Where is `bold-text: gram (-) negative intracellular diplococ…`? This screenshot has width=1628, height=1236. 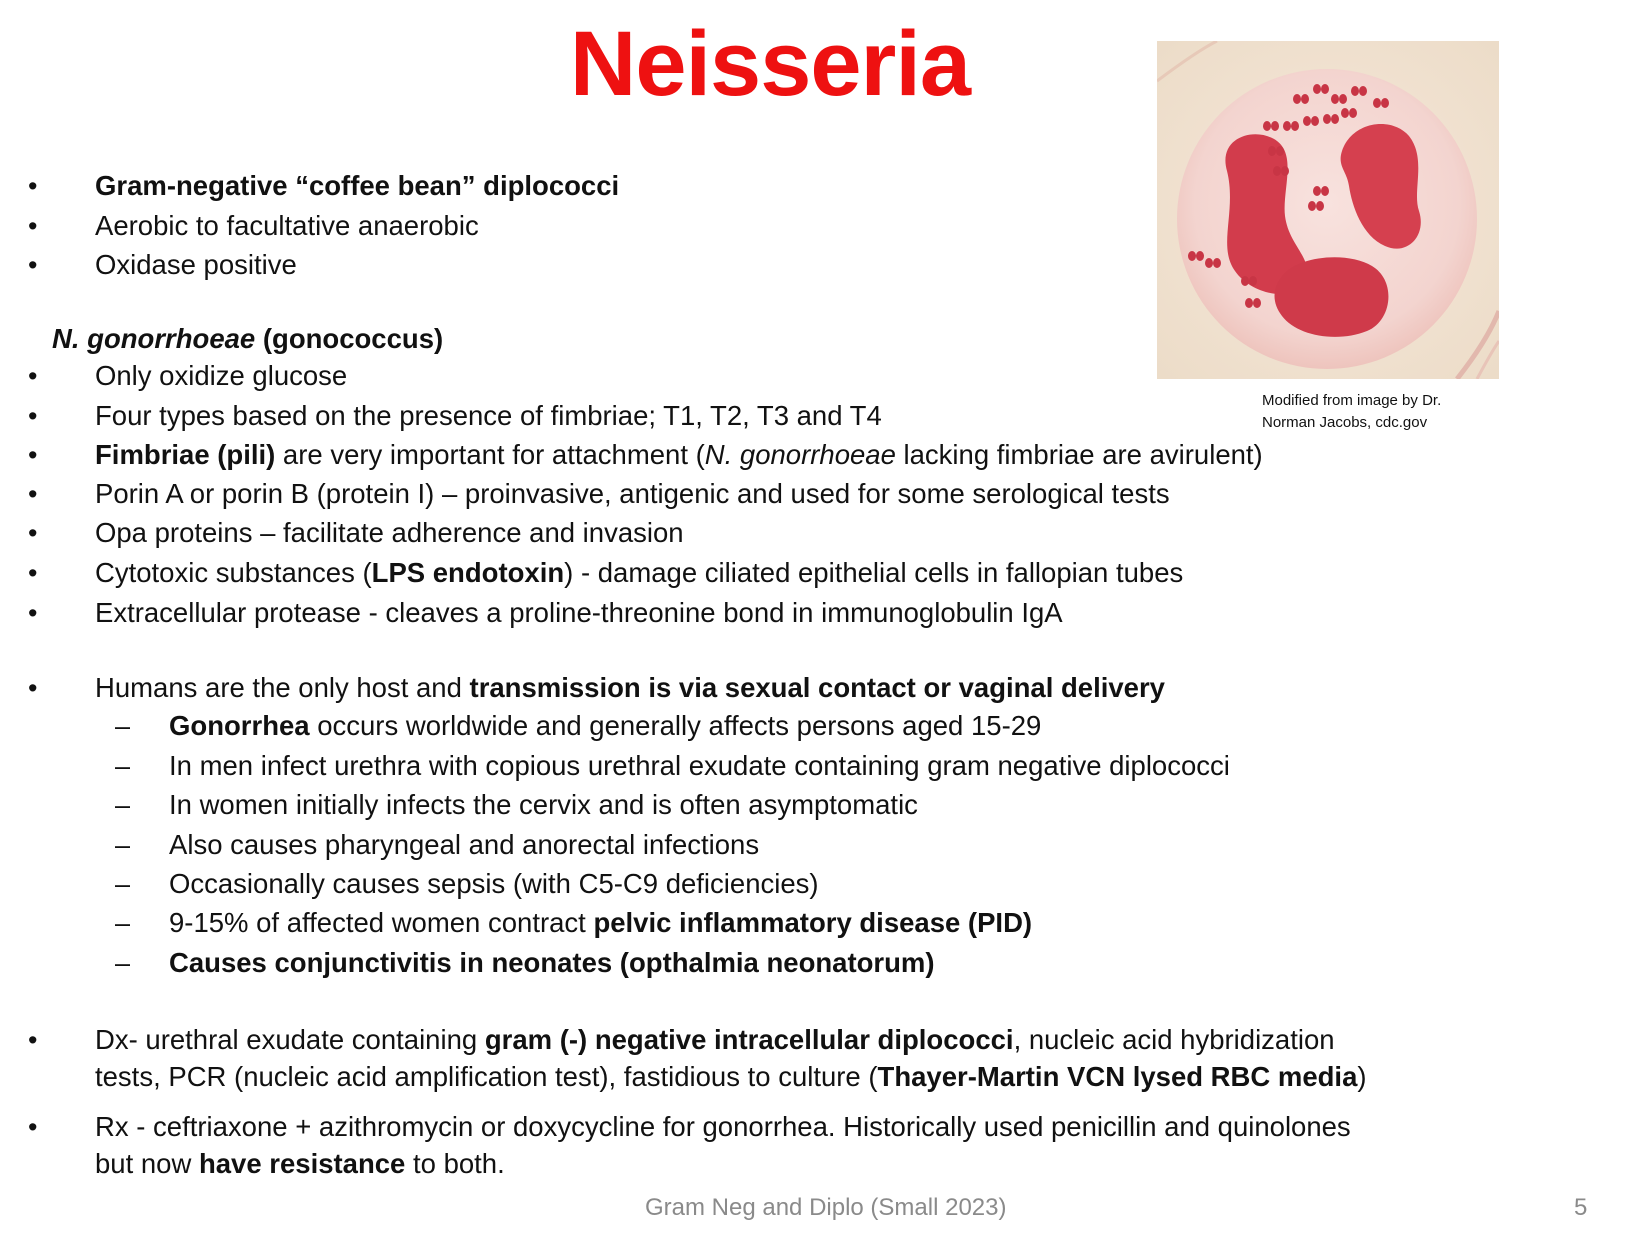
bold-text: gram (-) negative intracellular diplococ… is located at coordinates (749, 1039).